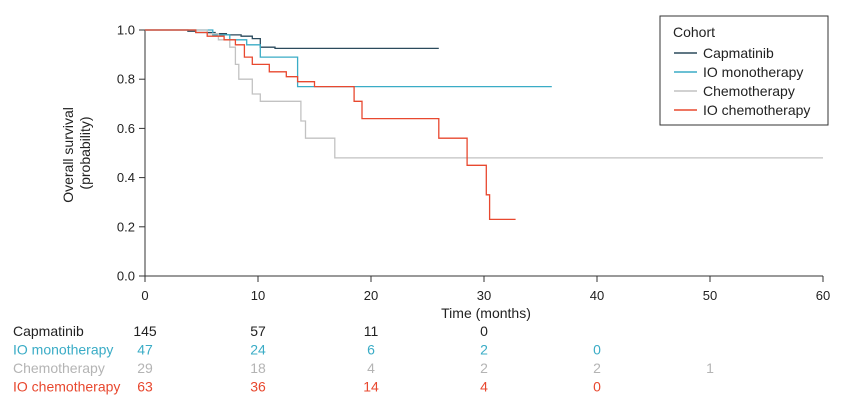 This screenshot has width=864, height=411. I want to click on legend-box, so click(744, 70).